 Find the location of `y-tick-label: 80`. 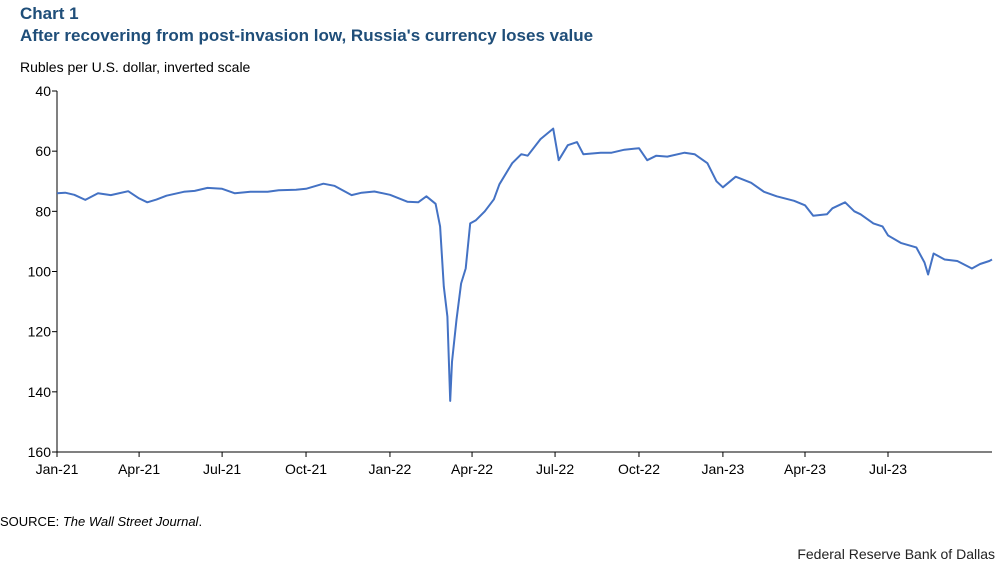

y-tick-label: 80 is located at coordinates (43, 211).